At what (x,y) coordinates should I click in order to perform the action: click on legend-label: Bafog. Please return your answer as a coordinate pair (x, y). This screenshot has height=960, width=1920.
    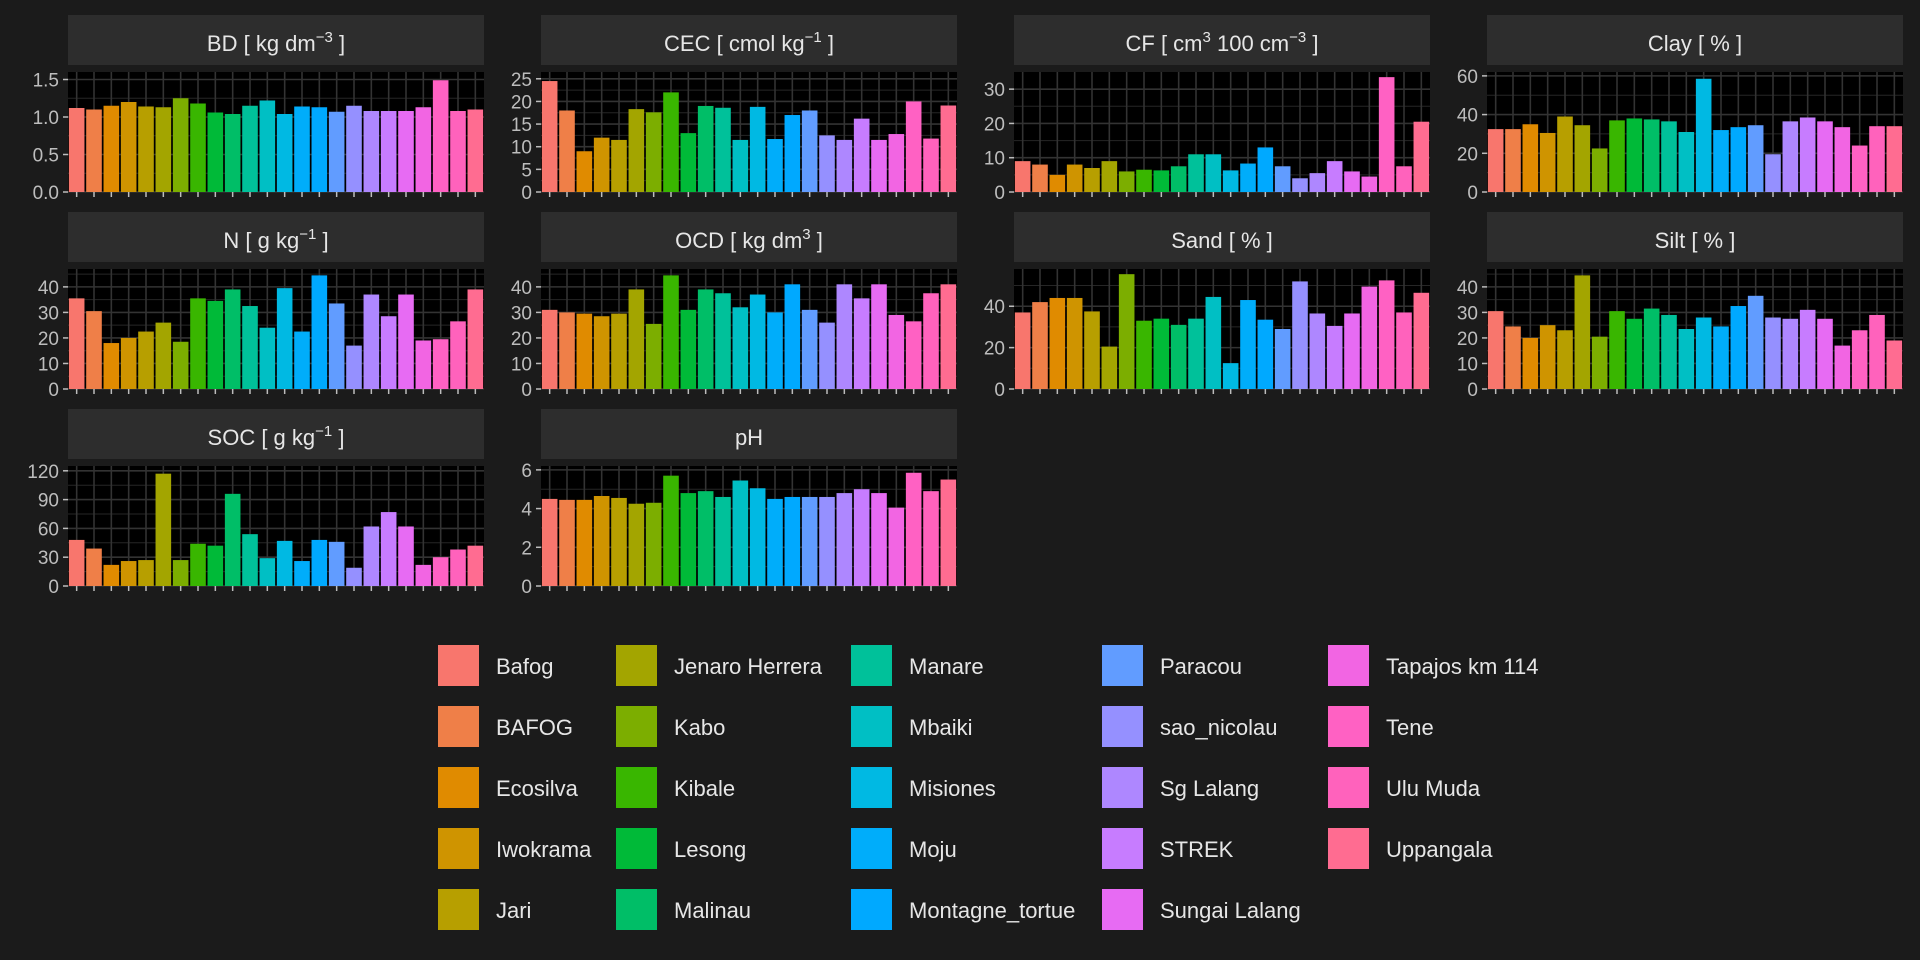
    Looking at the image, I should click on (525, 666).